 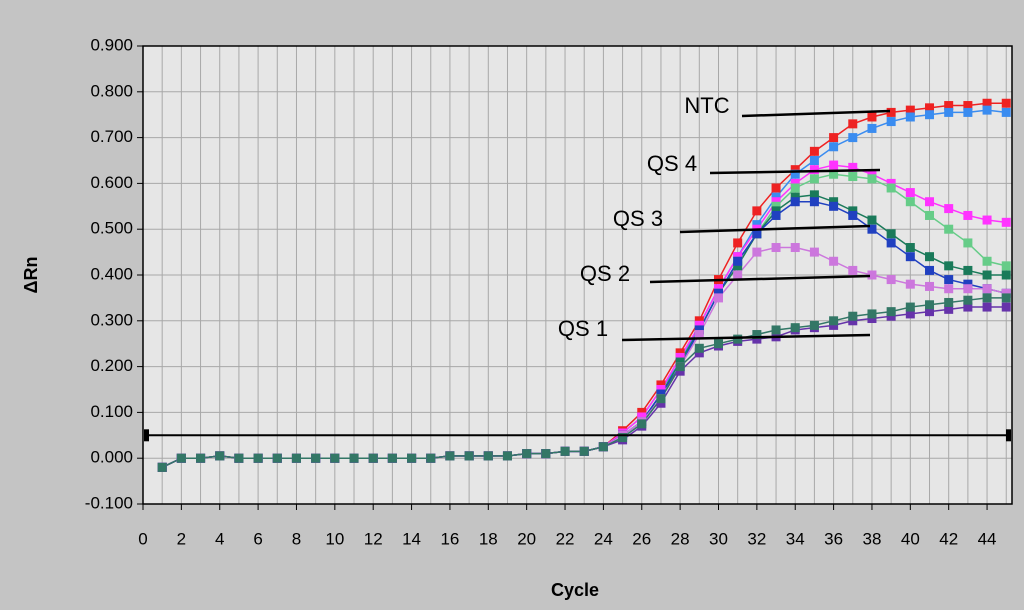 What do you see at coordinates (910, 538) in the screenshot?
I see `x-tick-label: 40` at bounding box center [910, 538].